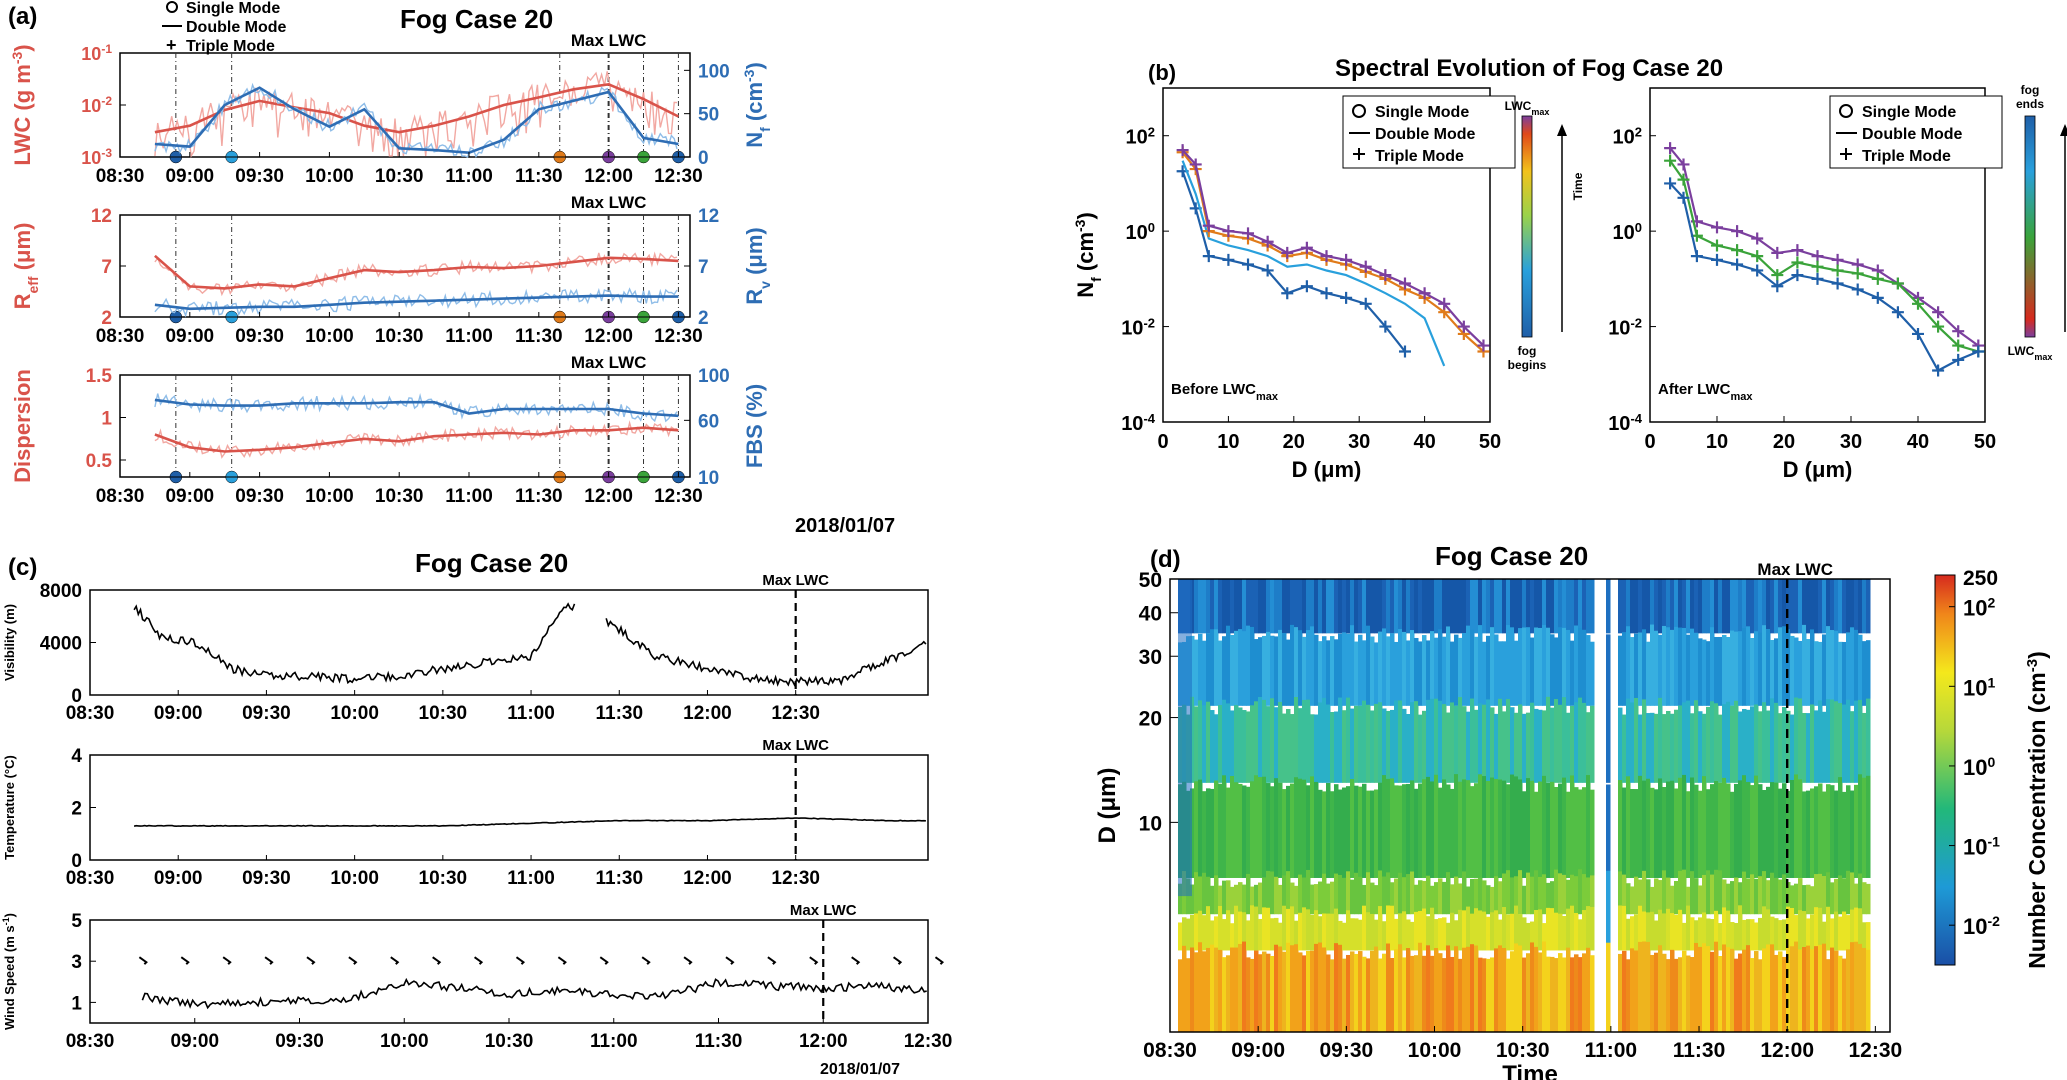 The height and width of the screenshot is (1080, 2067). Describe the element at coordinates (1162, 72) in the screenshot. I see `panel-b-letter: (b)` at that location.